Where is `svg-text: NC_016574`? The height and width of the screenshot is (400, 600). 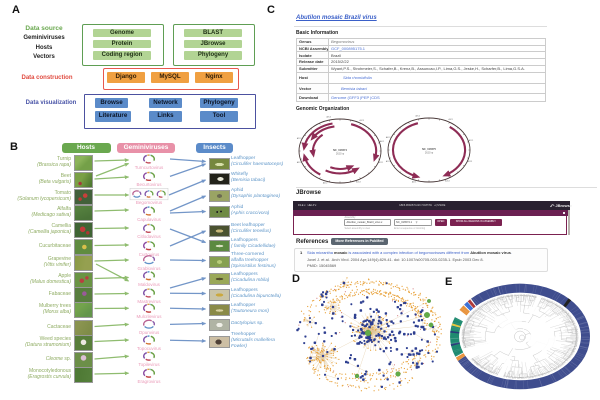 svg-text: NC_016574 is located at coordinates (340, 150).